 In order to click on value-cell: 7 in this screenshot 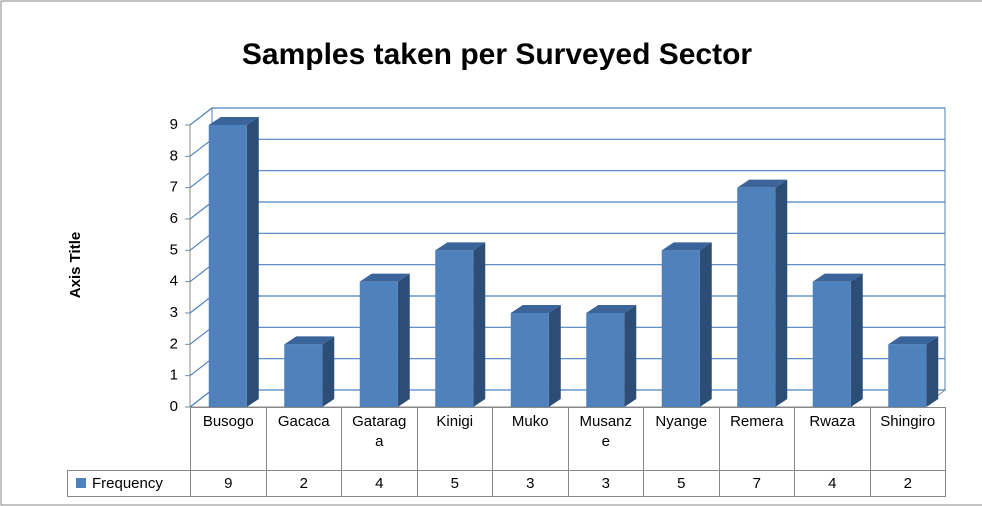, I will do `click(756, 483)`.